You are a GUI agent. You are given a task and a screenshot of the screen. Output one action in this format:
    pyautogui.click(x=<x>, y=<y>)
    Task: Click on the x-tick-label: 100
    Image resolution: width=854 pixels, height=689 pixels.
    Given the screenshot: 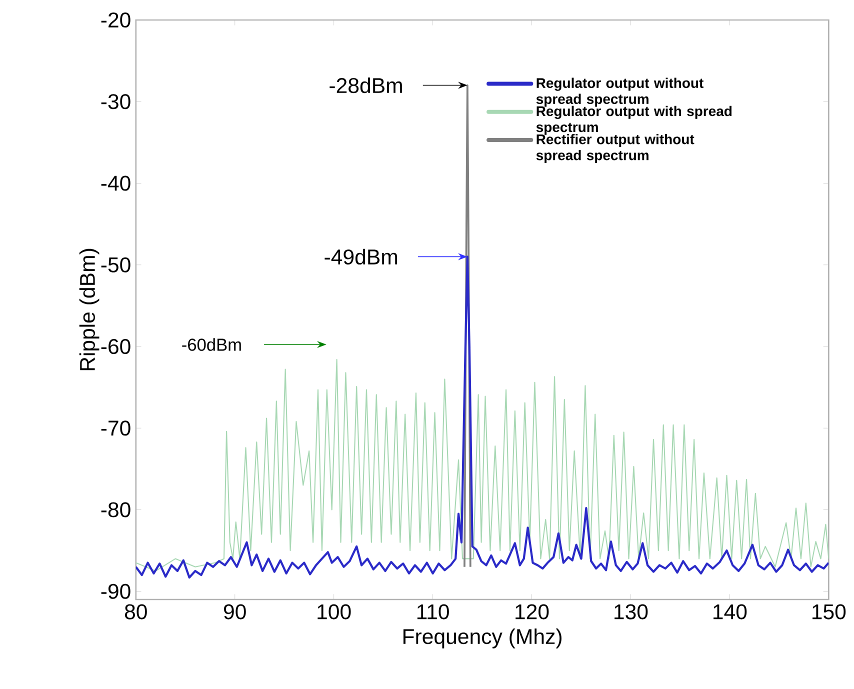 What is the action you would take?
    pyautogui.click(x=334, y=612)
    